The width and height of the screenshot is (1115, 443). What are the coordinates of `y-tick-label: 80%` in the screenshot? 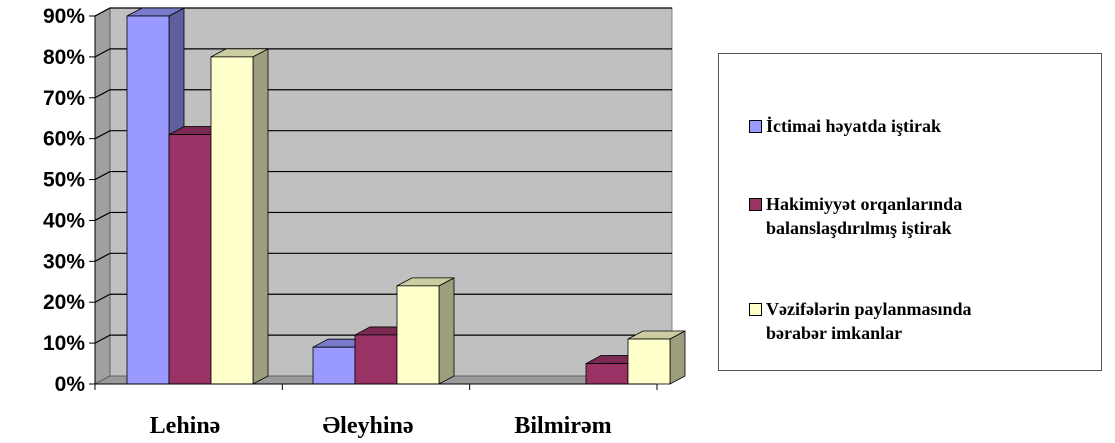 It's located at (64, 57).